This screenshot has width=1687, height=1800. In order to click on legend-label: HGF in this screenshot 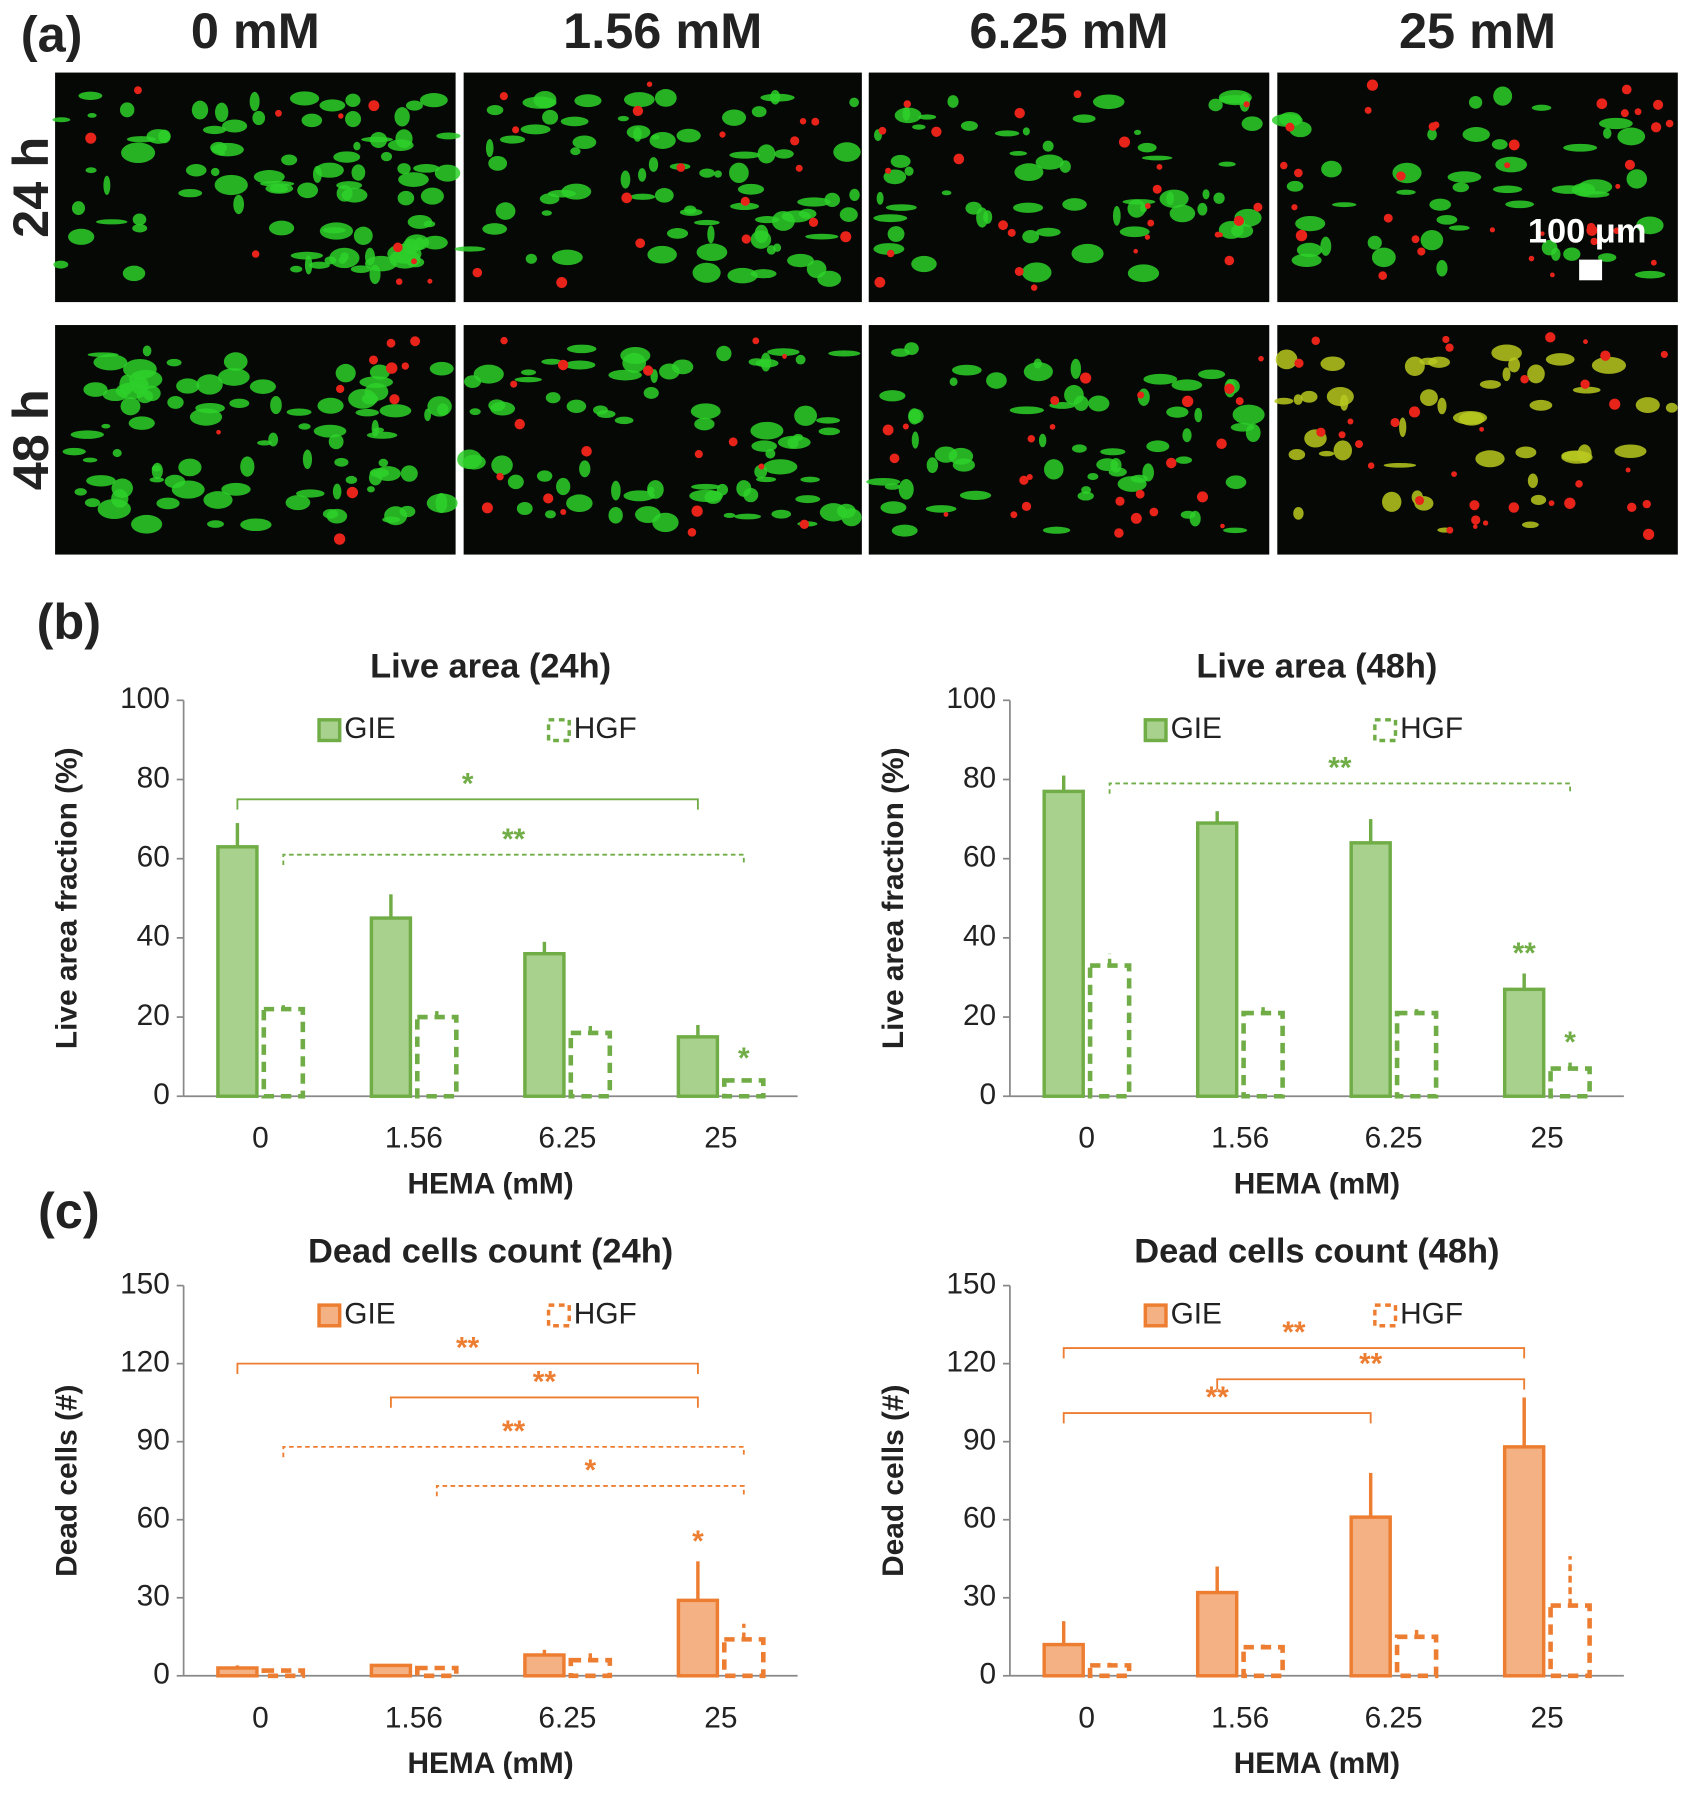, I will do `click(1431, 1313)`.